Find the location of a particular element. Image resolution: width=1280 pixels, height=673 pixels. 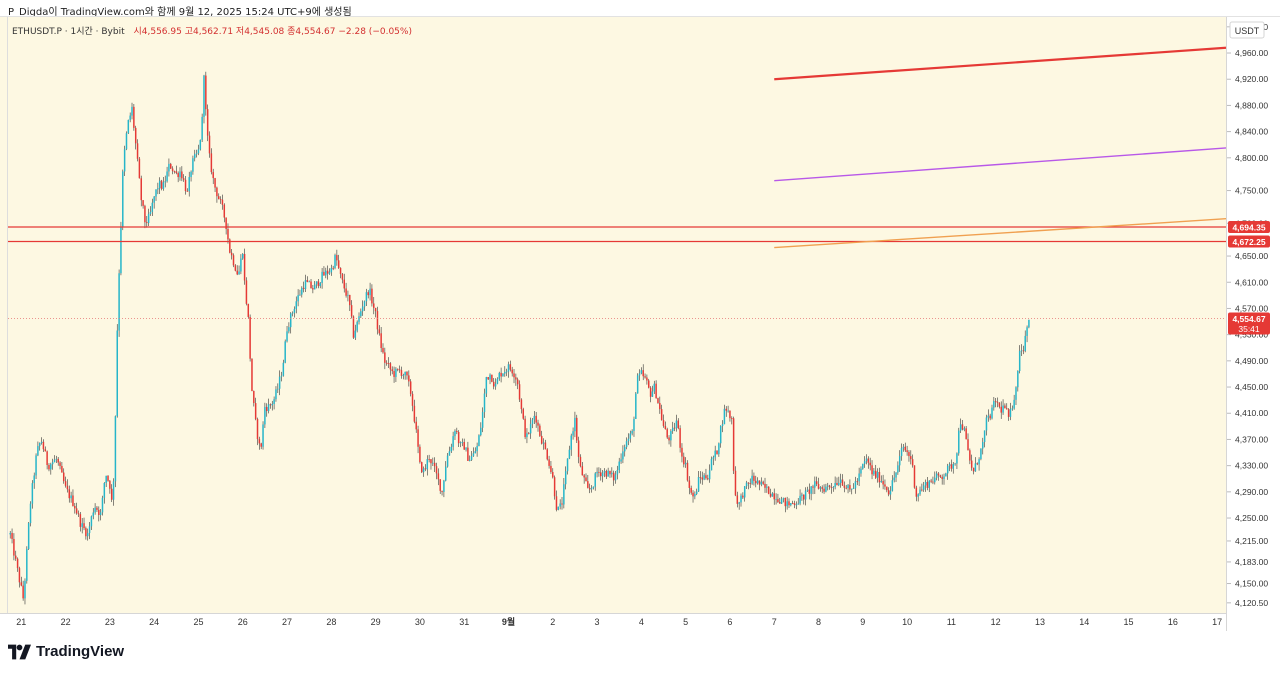

trend-line-purple is located at coordinates (1000, 164).